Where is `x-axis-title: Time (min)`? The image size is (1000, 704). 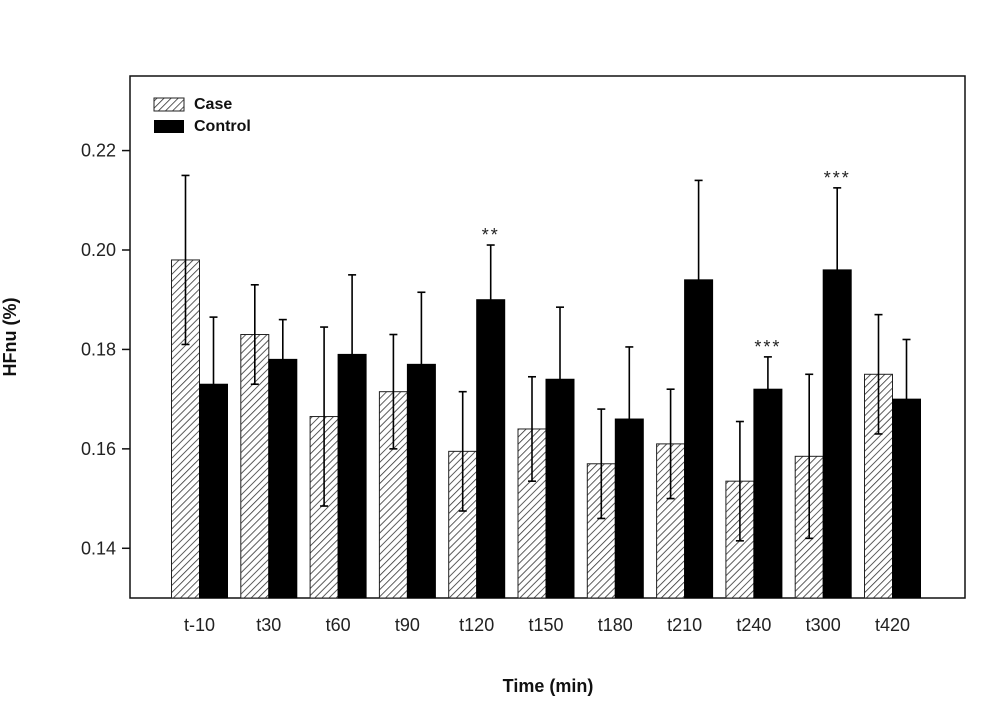 x-axis-title: Time (min) is located at coordinates (548, 686).